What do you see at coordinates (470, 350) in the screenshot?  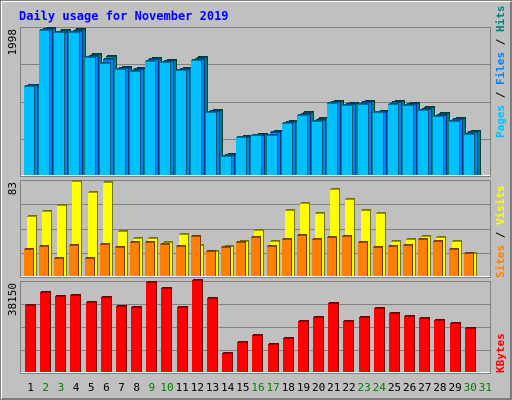 I see `bar-kbytes-day-30-face` at bounding box center [470, 350].